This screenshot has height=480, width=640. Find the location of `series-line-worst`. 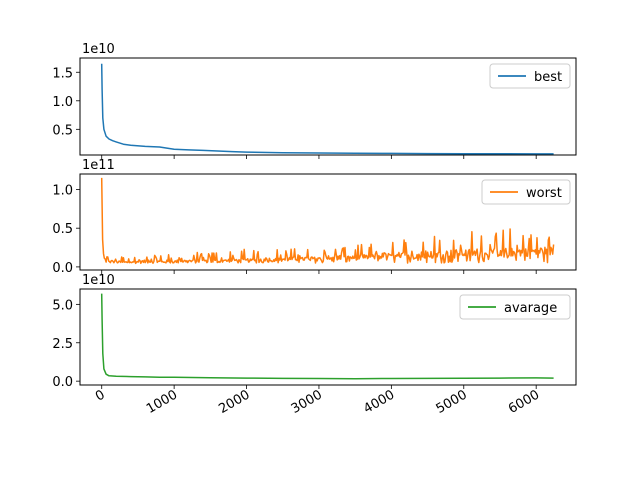

series-line-worst is located at coordinates (327, 221).